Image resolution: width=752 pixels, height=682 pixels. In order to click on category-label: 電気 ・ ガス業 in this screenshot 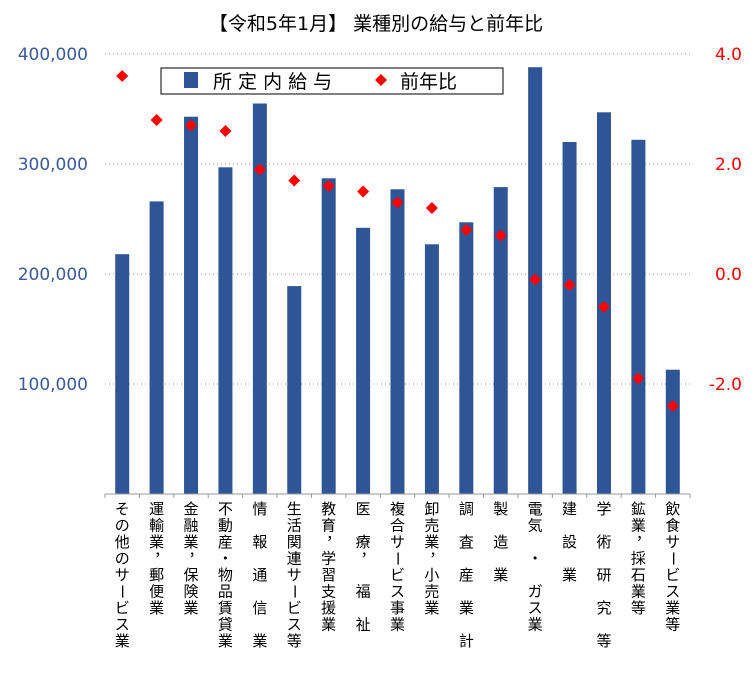, I will do `click(535, 567)`.